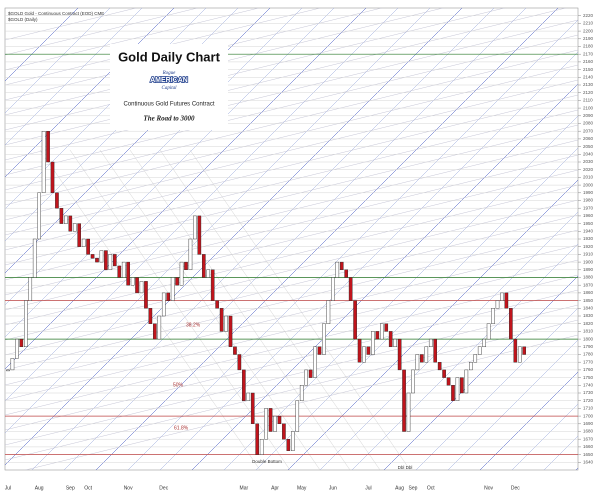 The width and height of the screenshot is (600, 500). What do you see at coordinates (588, 177) in the screenshot?
I see `y-tick-label: 2010` at bounding box center [588, 177].